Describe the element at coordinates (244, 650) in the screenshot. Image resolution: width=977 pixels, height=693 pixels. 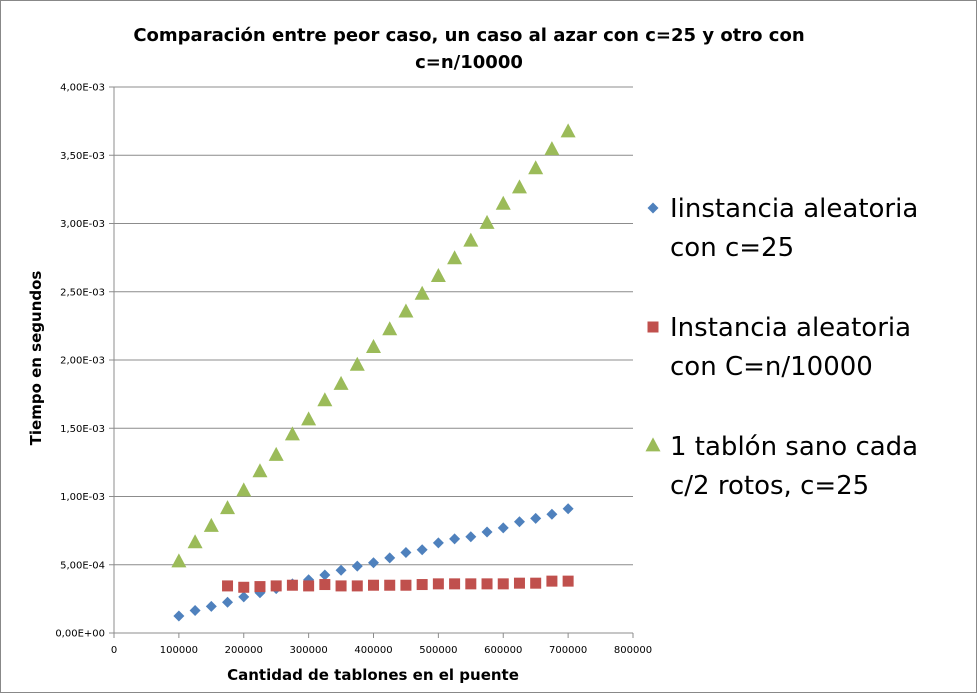
I see `x-tick-label: 200000` at that location.